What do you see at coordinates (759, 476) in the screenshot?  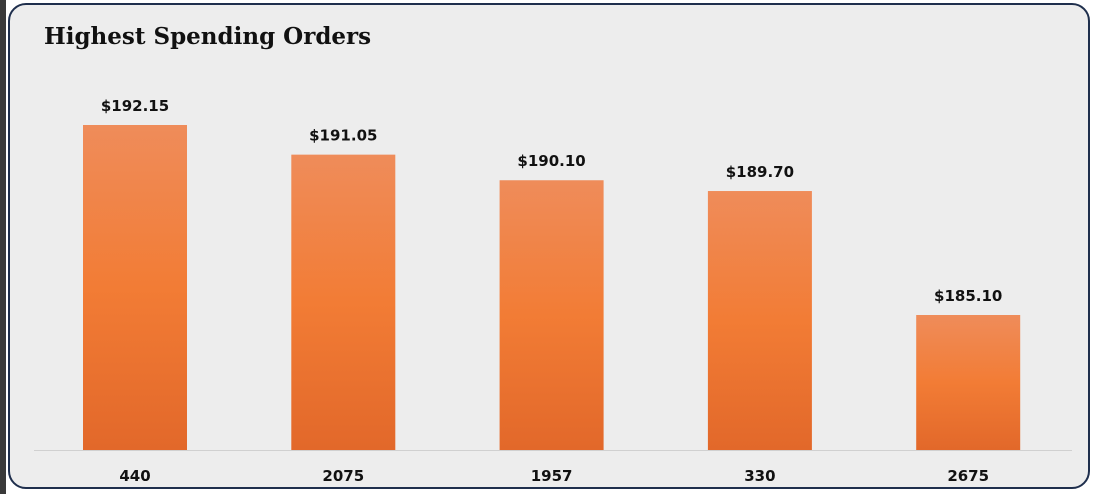 I see `x-tick-label-330: 330` at bounding box center [759, 476].